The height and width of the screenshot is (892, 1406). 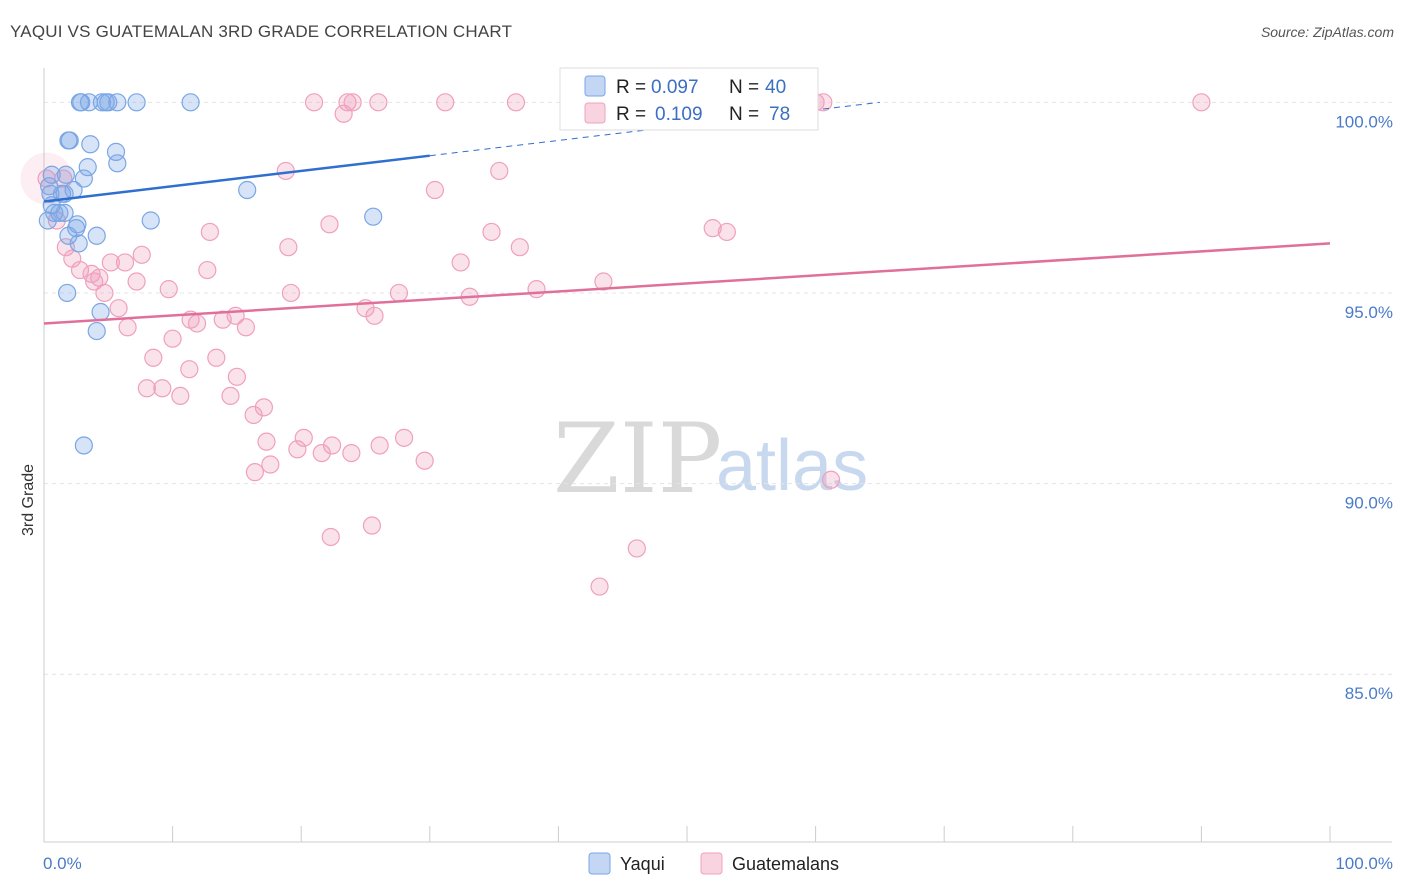 I want to click on legend-box: R = 0.097 N = 40 R = 0.109 N = 78, so click(x=689, y=99).